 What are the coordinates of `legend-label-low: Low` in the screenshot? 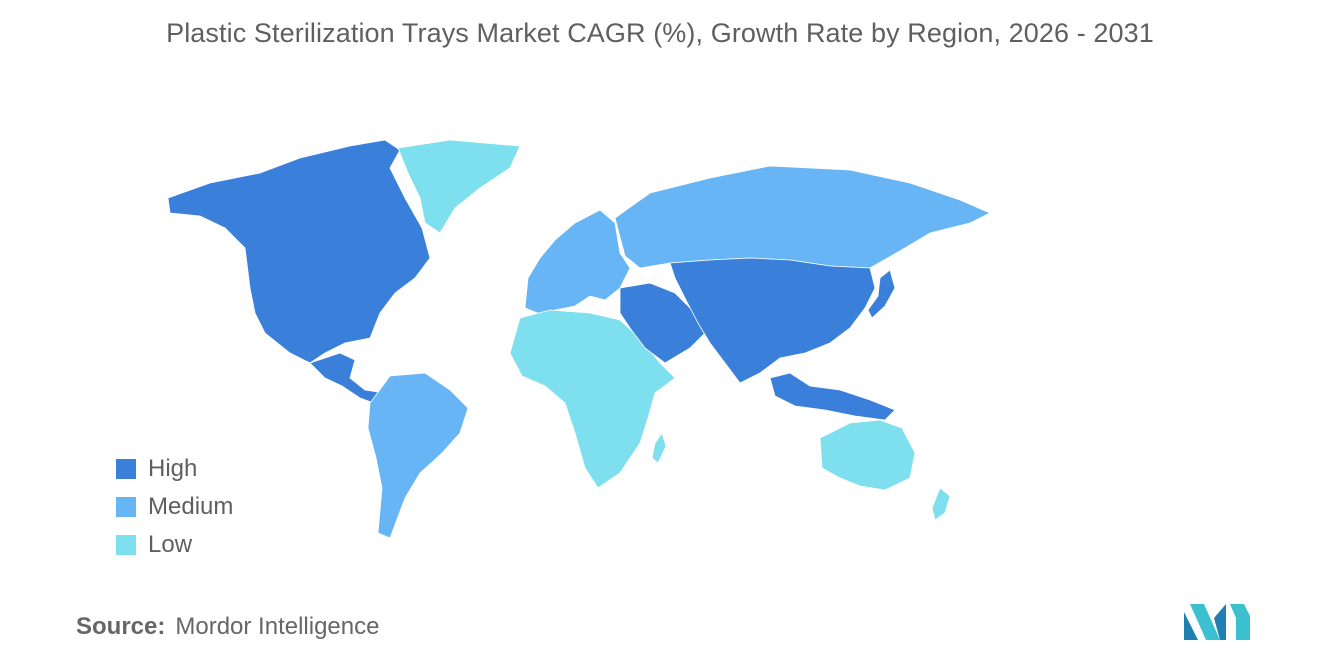 It's located at (170, 544).